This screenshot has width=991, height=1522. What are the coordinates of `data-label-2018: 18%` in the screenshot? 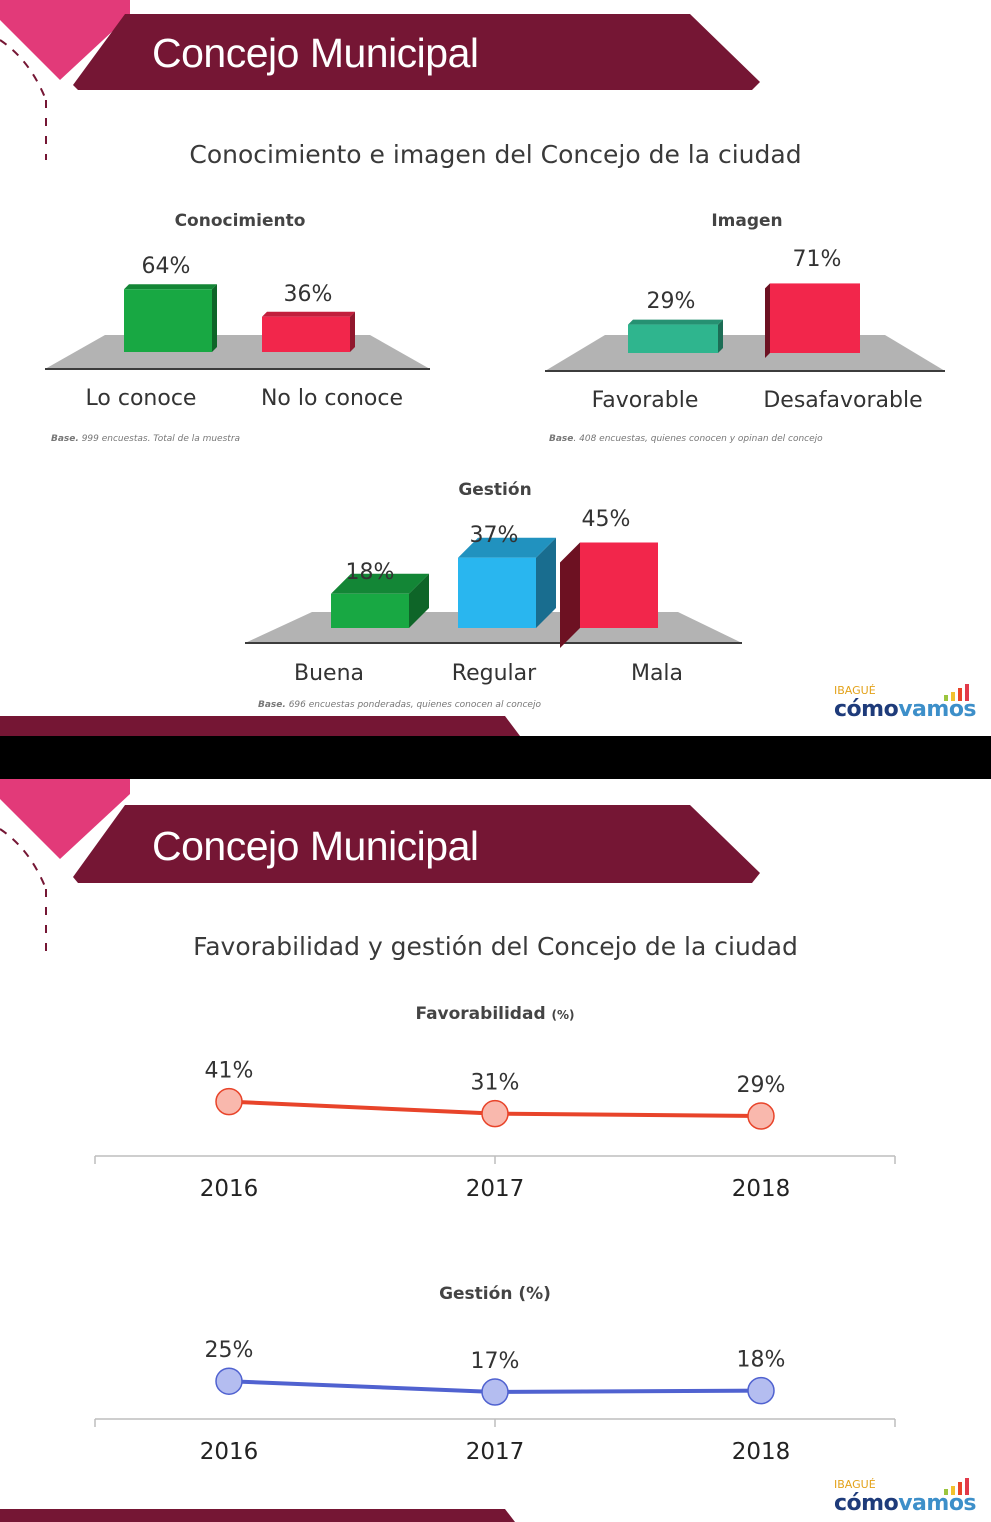 It's located at (761, 1360).